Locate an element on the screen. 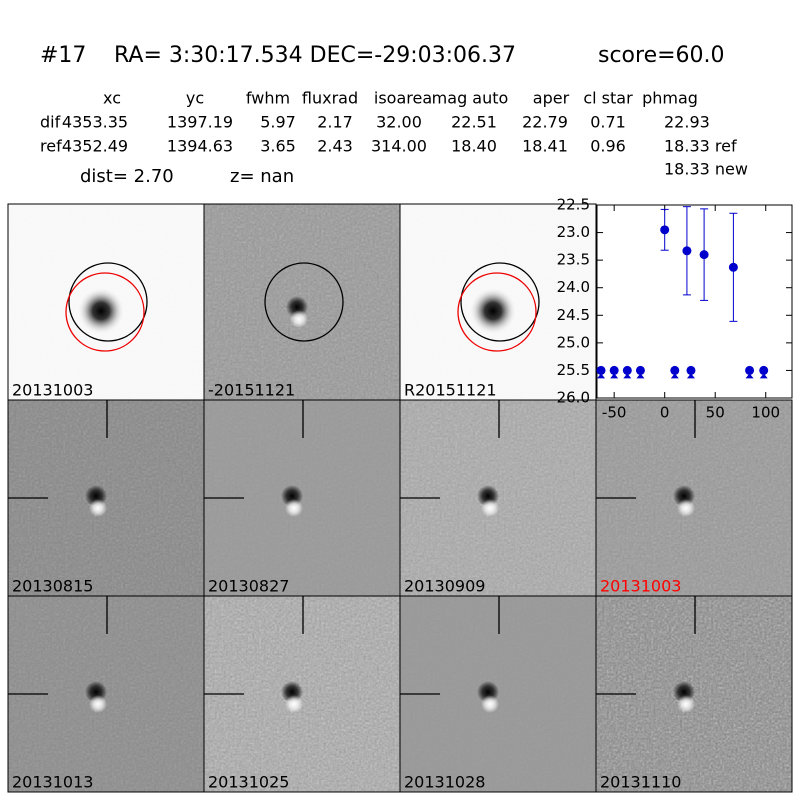 The image size is (800, 804). column-header: yc is located at coordinates (195, 98).